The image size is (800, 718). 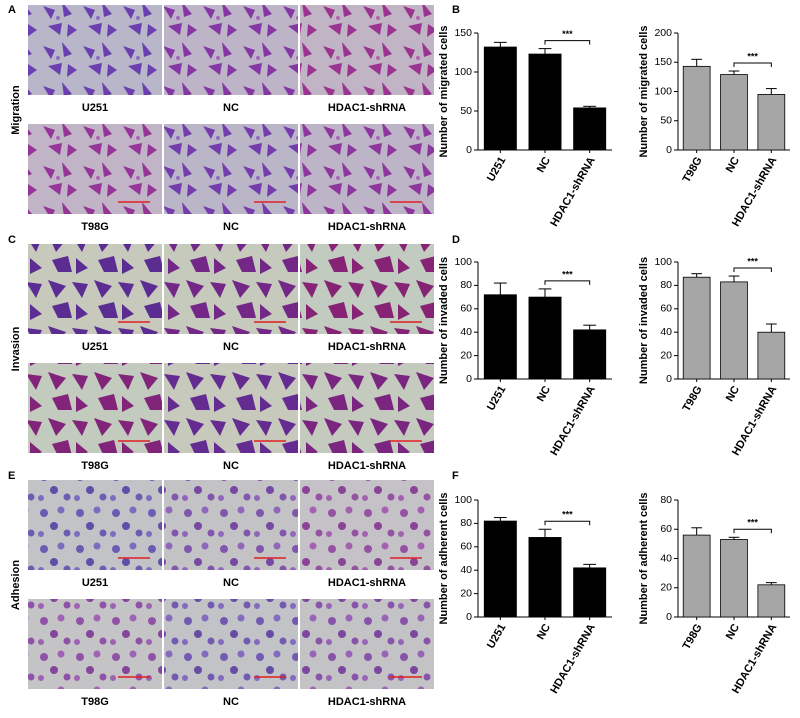 What do you see at coordinates (16, 110) in the screenshot?
I see `section-label: Migration` at bounding box center [16, 110].